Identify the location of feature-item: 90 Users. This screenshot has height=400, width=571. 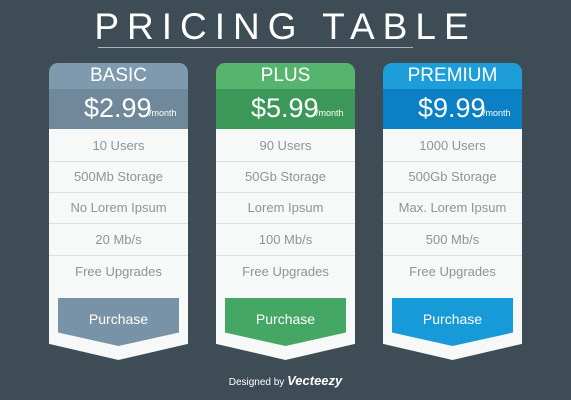
(285, 145).